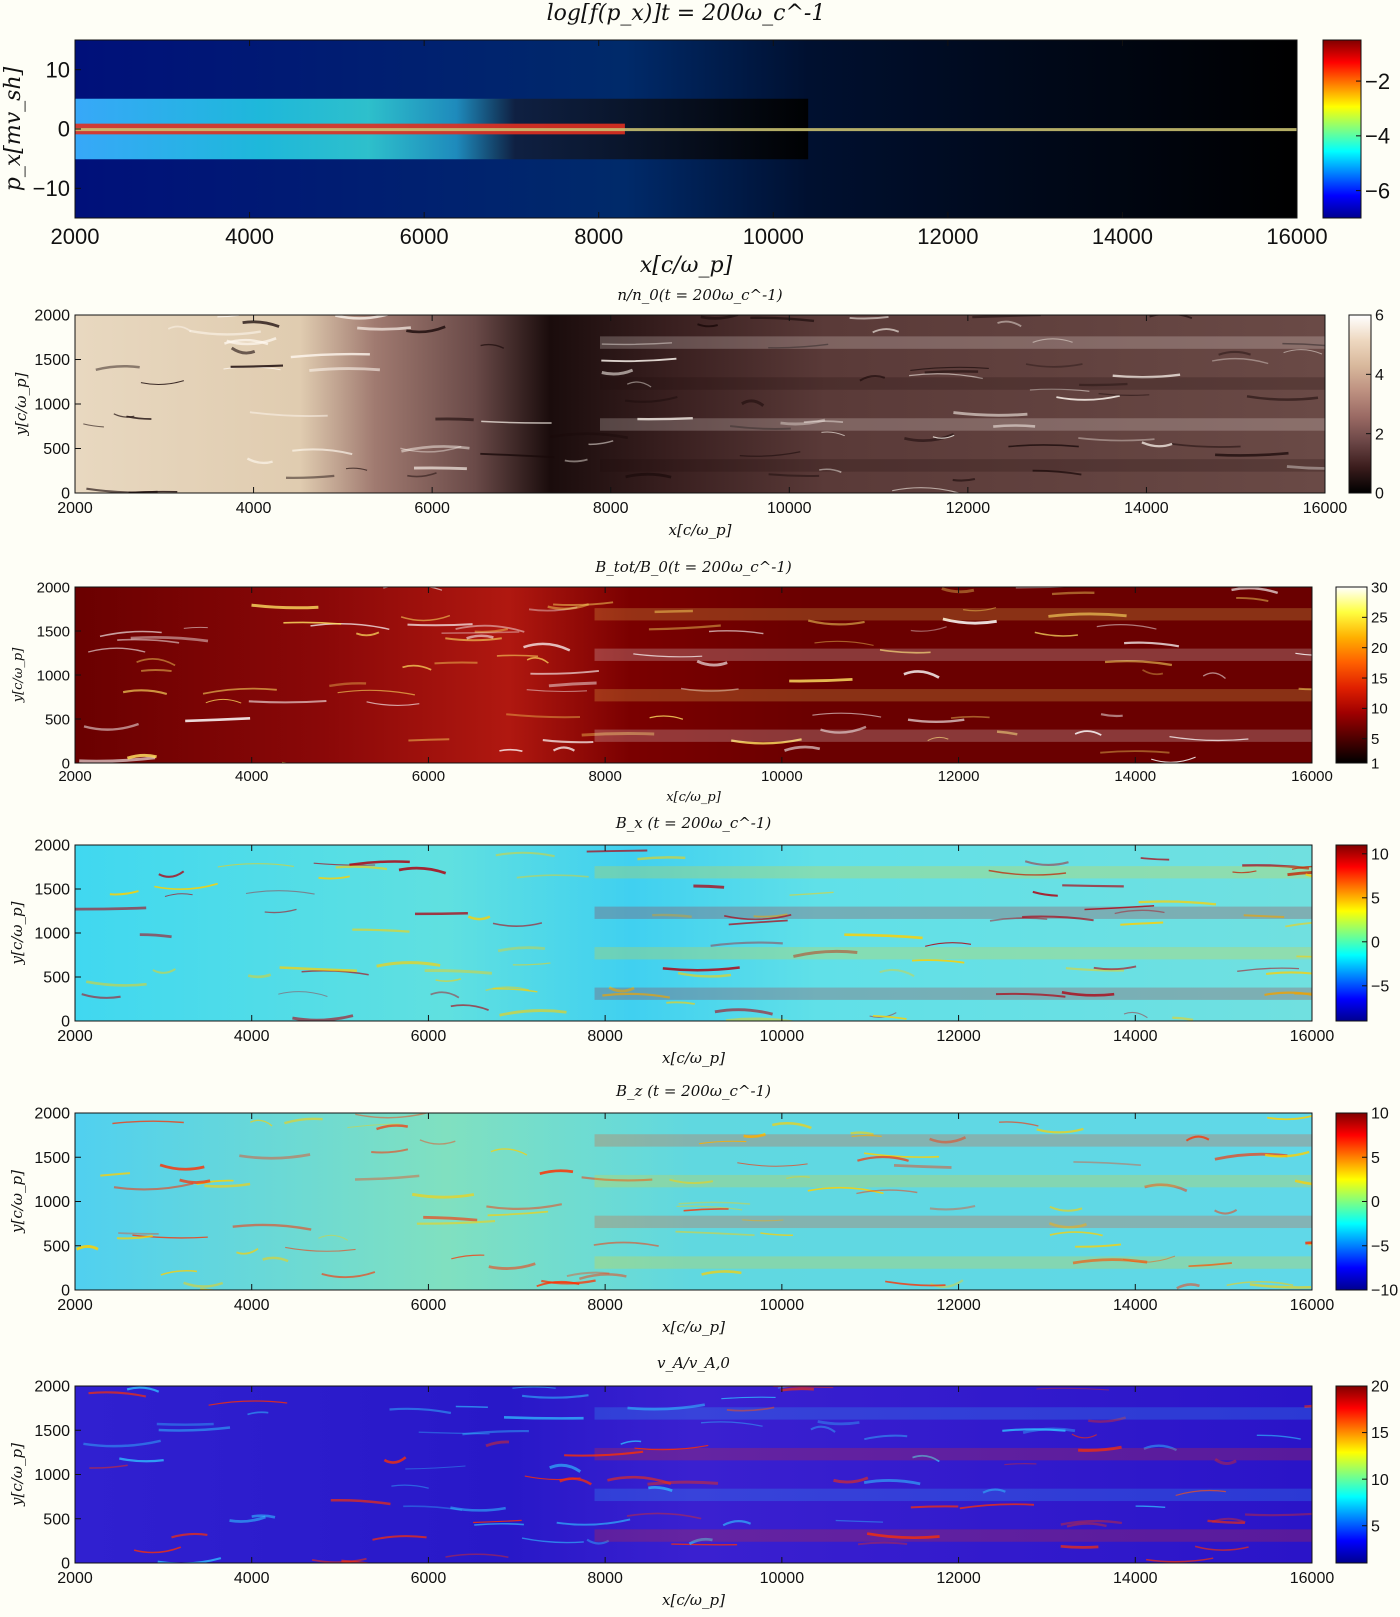  What do you see at coordinates (1379, 587) in the screenshot?
I see `colorbar-tick-label: 30` at bounding box center [1379, 587].